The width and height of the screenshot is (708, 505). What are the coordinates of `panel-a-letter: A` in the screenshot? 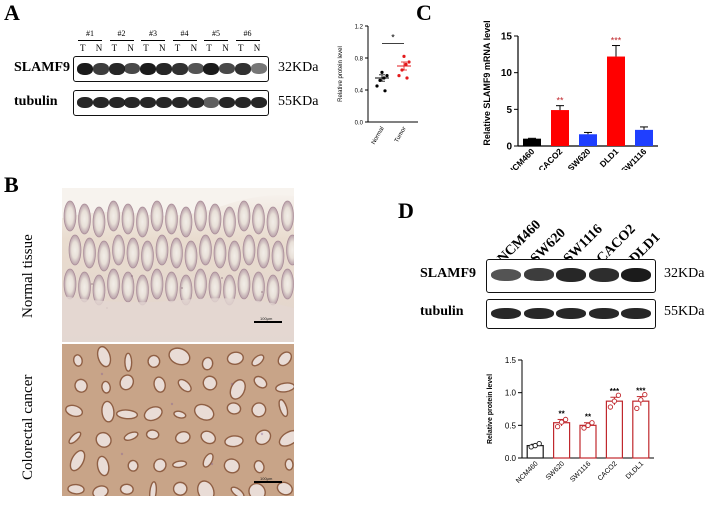 It's located at (12, 12).